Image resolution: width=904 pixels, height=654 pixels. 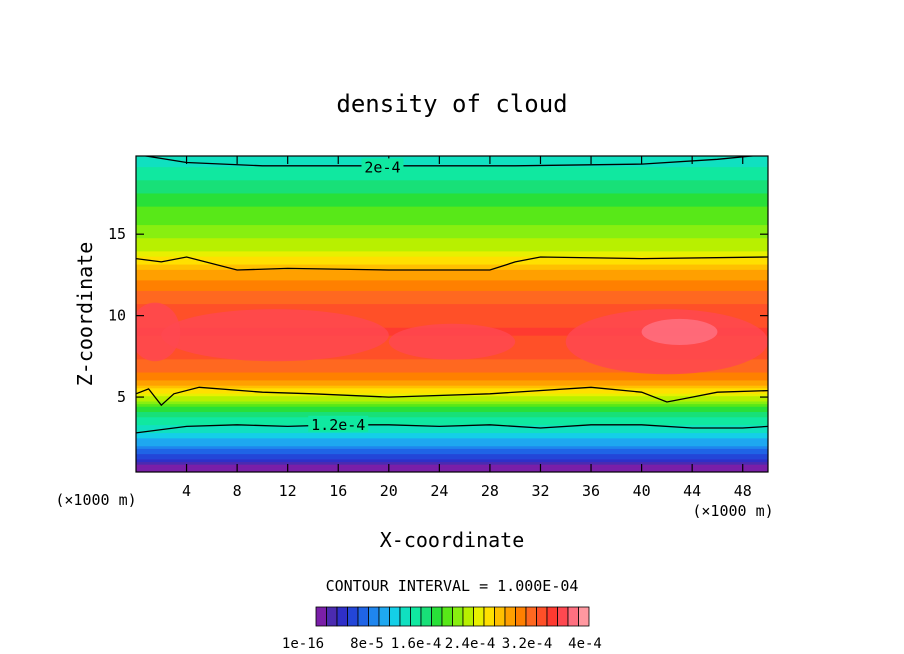 What do you see at coordinates (642, 491) in the screenshot?
I see `x-tick-label: 40` at bounding box center [642, 491].